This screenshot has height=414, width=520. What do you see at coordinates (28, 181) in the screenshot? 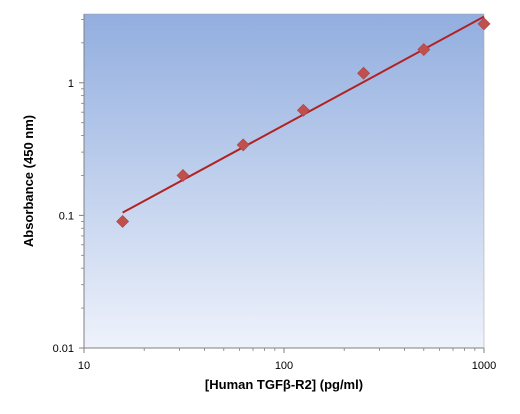
I see `y-axis-title: Absorbance (450 nm)` at bounding box center [28, 181].